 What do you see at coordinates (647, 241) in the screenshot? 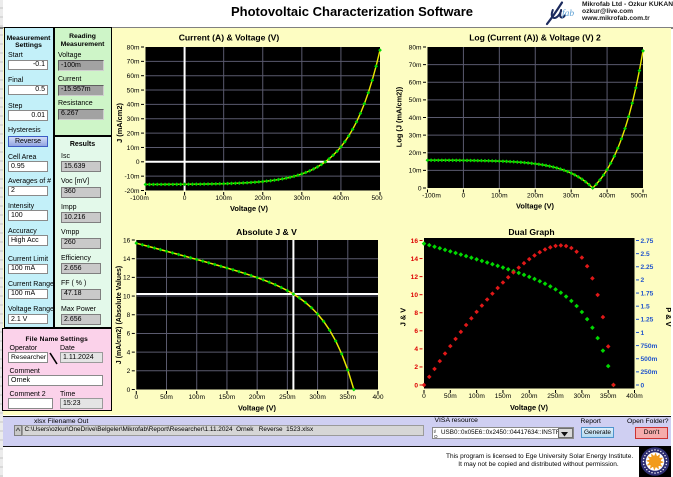
I see `svg-text: 2.75` at bounding box center [647, 241].